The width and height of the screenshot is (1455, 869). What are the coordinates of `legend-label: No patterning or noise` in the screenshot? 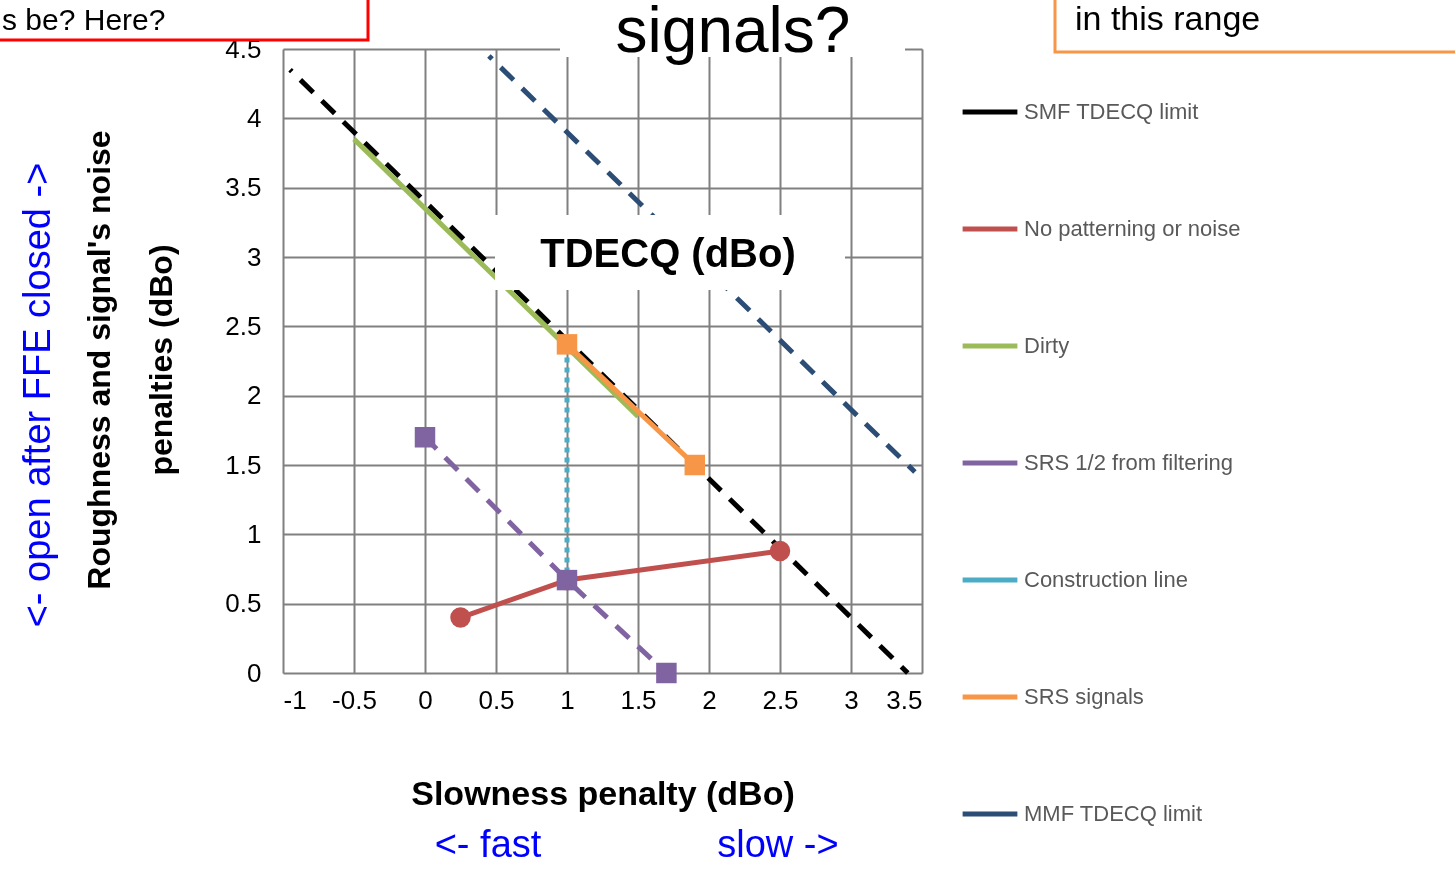 It's located at (1132, 228).